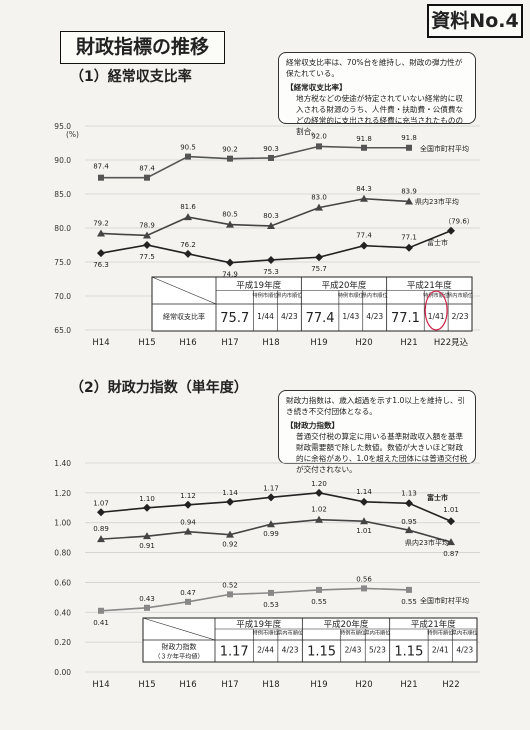  What do you see at coordinates (436, 310) in the screenshot?
I see `highlight-circle` at bounding box center [436, 310].